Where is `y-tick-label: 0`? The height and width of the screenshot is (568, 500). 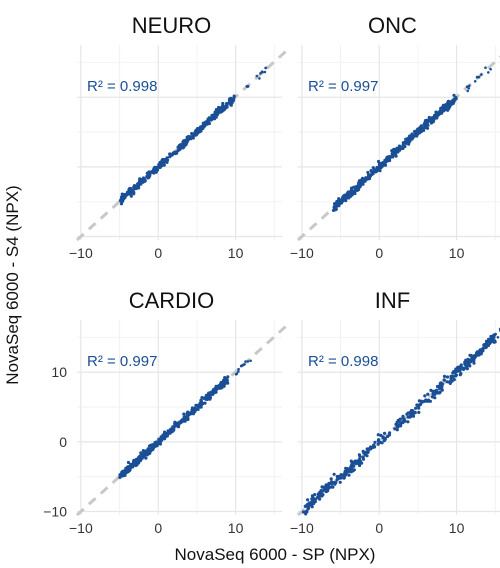
y-tick-label: 0 is located at coordinates (63, 442).